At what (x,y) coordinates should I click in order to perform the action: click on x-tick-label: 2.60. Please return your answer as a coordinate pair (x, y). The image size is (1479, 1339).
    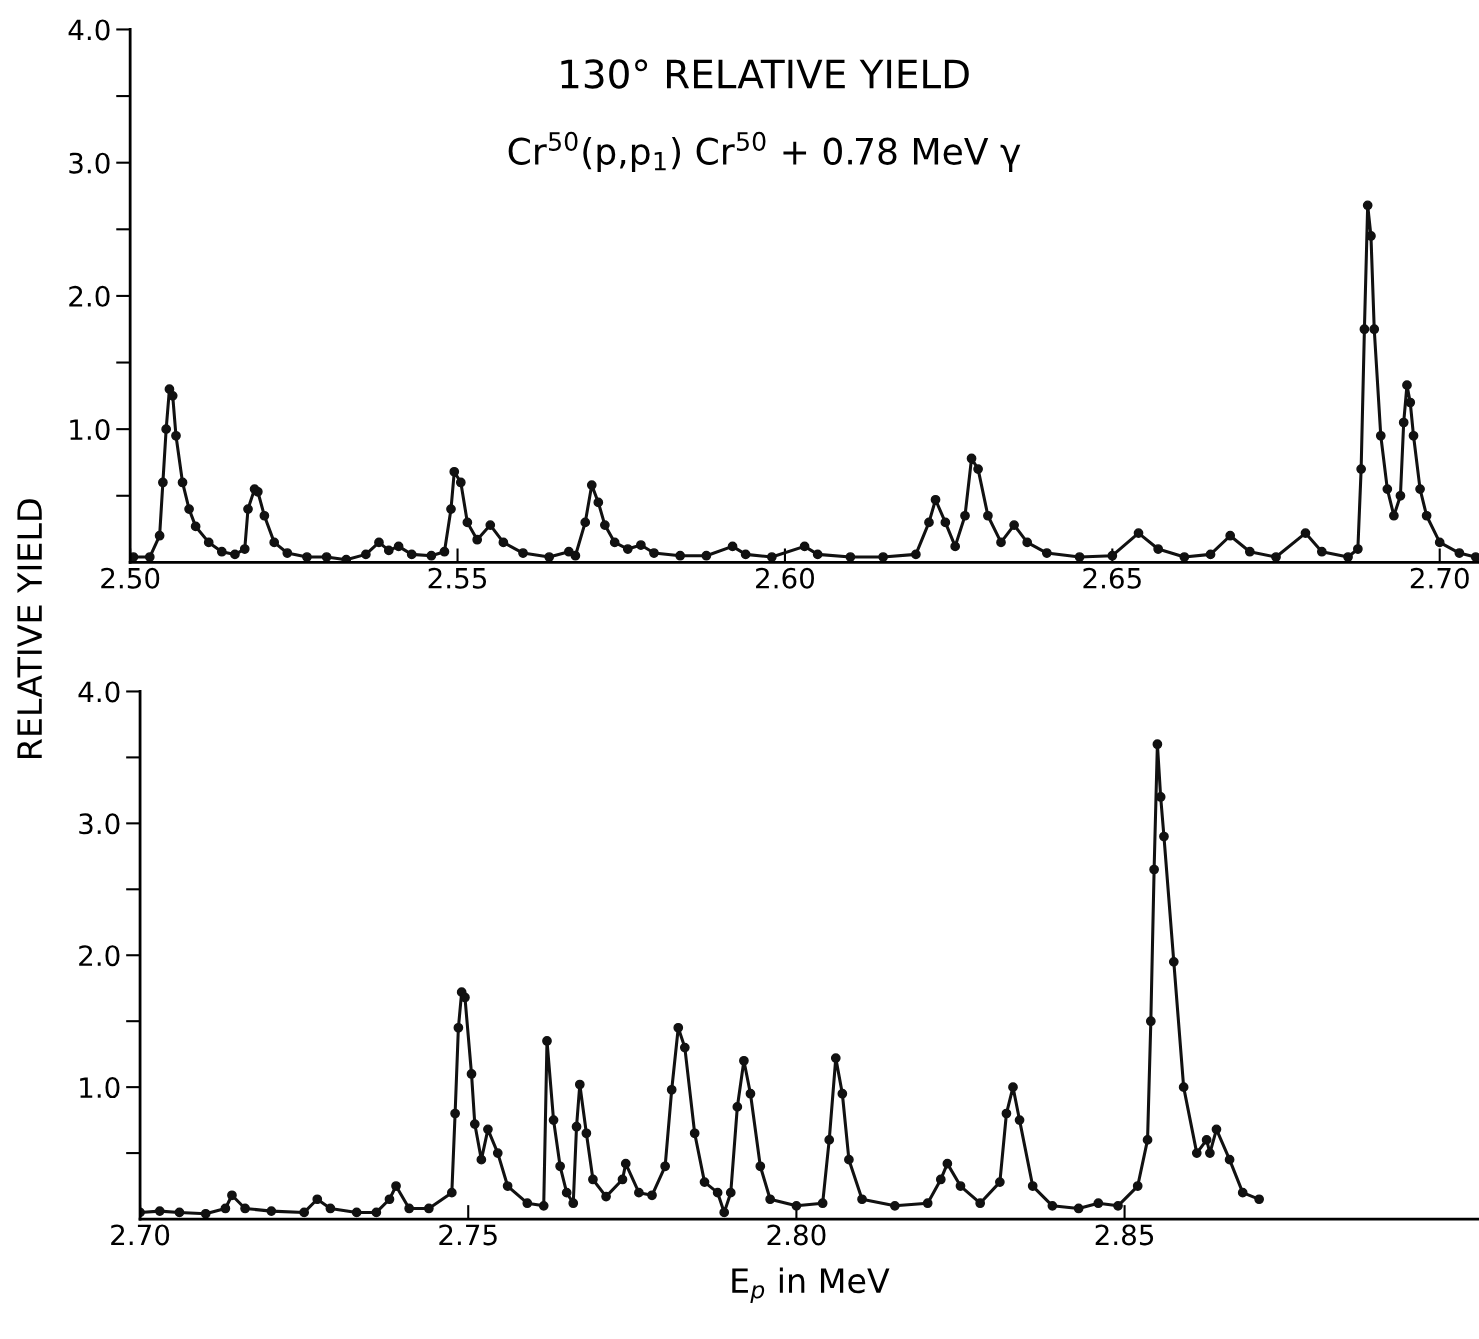
    Looking at the image, I should click on (785, 578).